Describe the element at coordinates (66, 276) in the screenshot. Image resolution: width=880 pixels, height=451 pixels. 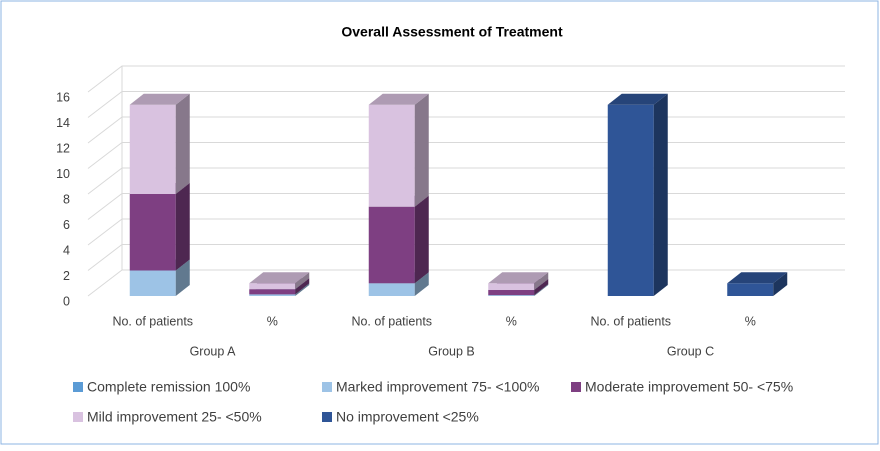
I see `y-tick-label: 2` at that location.